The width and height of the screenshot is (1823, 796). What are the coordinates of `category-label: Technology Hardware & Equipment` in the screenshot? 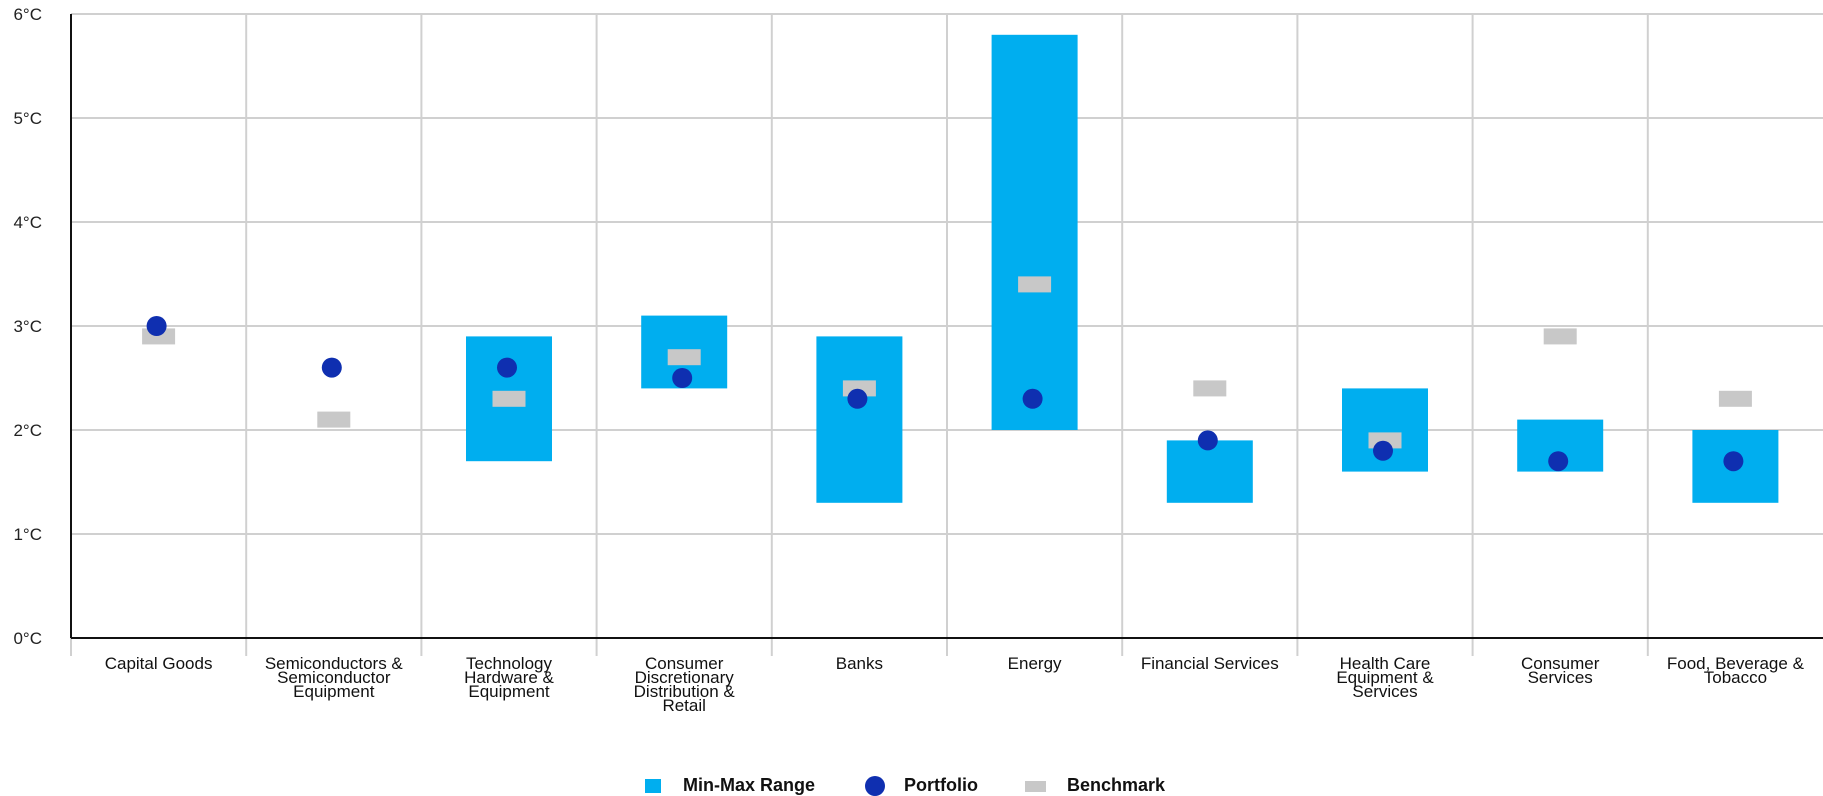 It's located at (509, 677).